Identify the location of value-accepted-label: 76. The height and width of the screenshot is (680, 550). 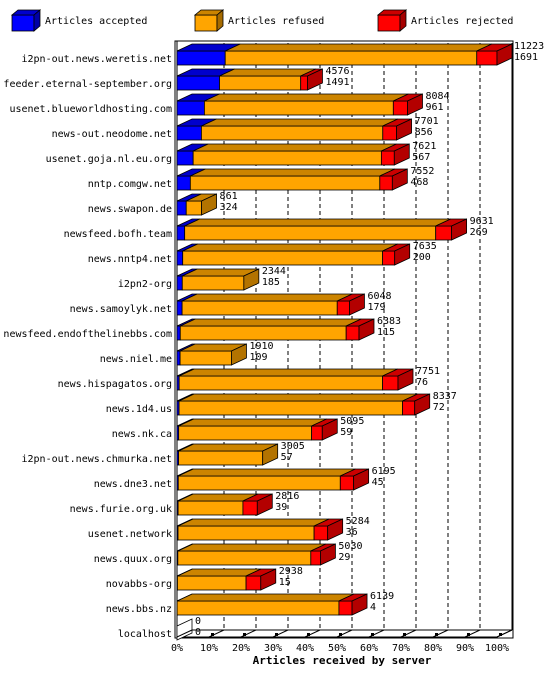
(422, 382).